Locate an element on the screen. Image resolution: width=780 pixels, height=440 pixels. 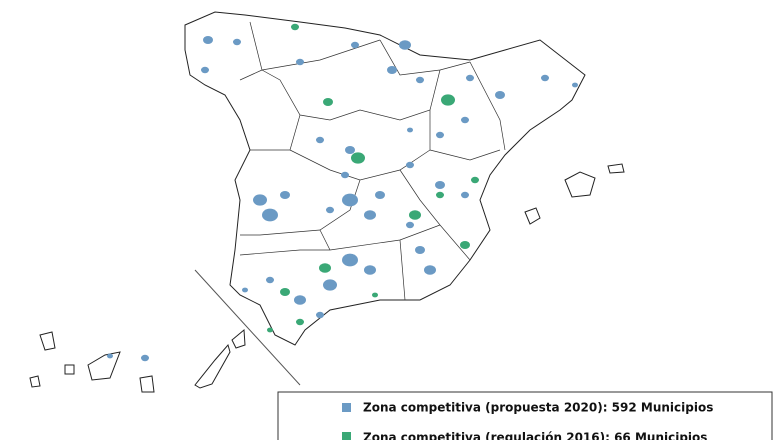
balearic-islands is located at coordinates (574, 194).